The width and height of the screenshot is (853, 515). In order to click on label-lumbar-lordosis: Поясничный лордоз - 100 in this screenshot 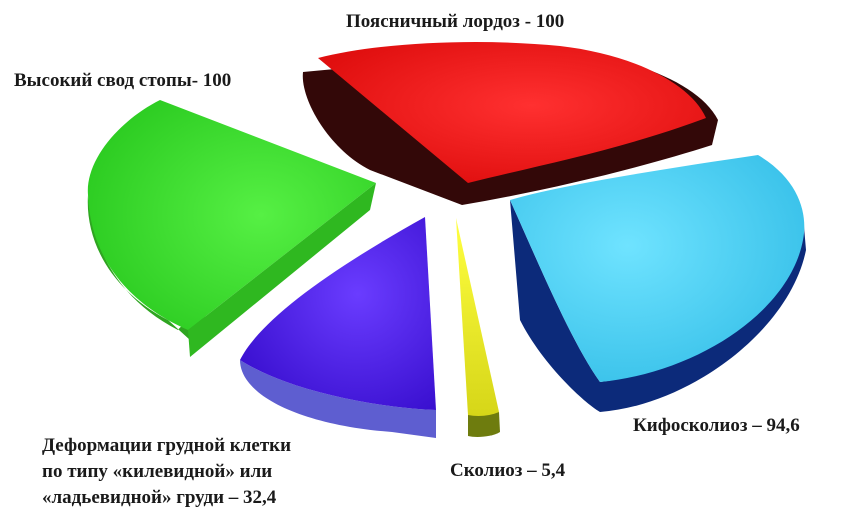, I will do `click(455, 21)`.